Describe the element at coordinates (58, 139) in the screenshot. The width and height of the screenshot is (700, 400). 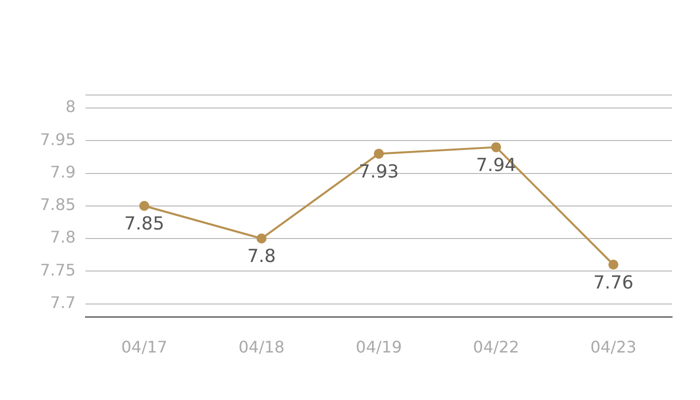
I see `y-tick-label: 7.95` at that location.